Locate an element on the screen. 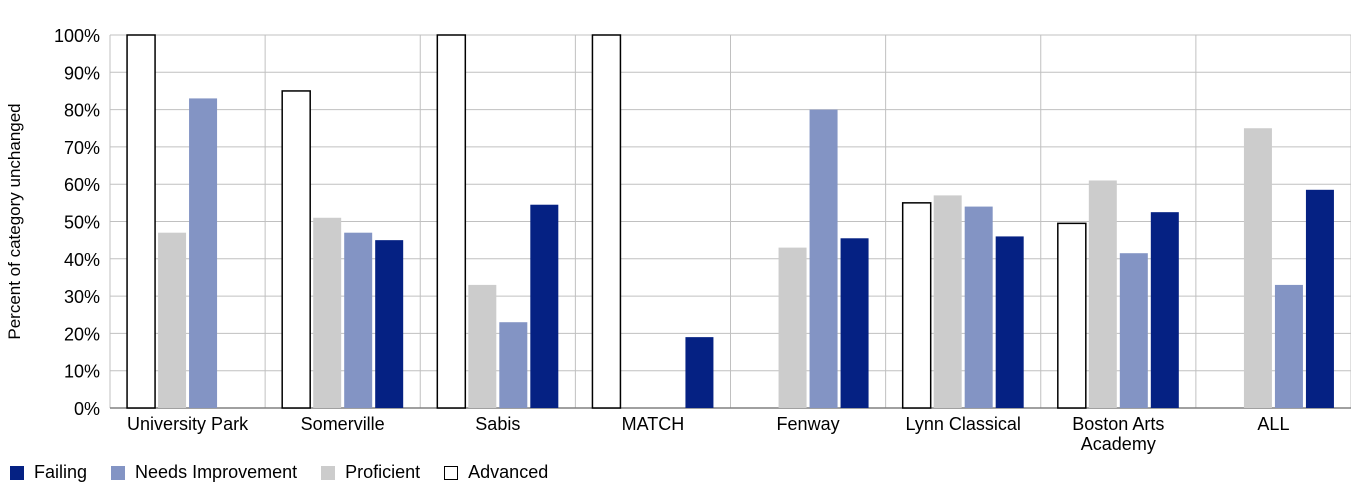 The image size is (1351, 489). x-tick-label: University Park is located at coordinates (188, 424).